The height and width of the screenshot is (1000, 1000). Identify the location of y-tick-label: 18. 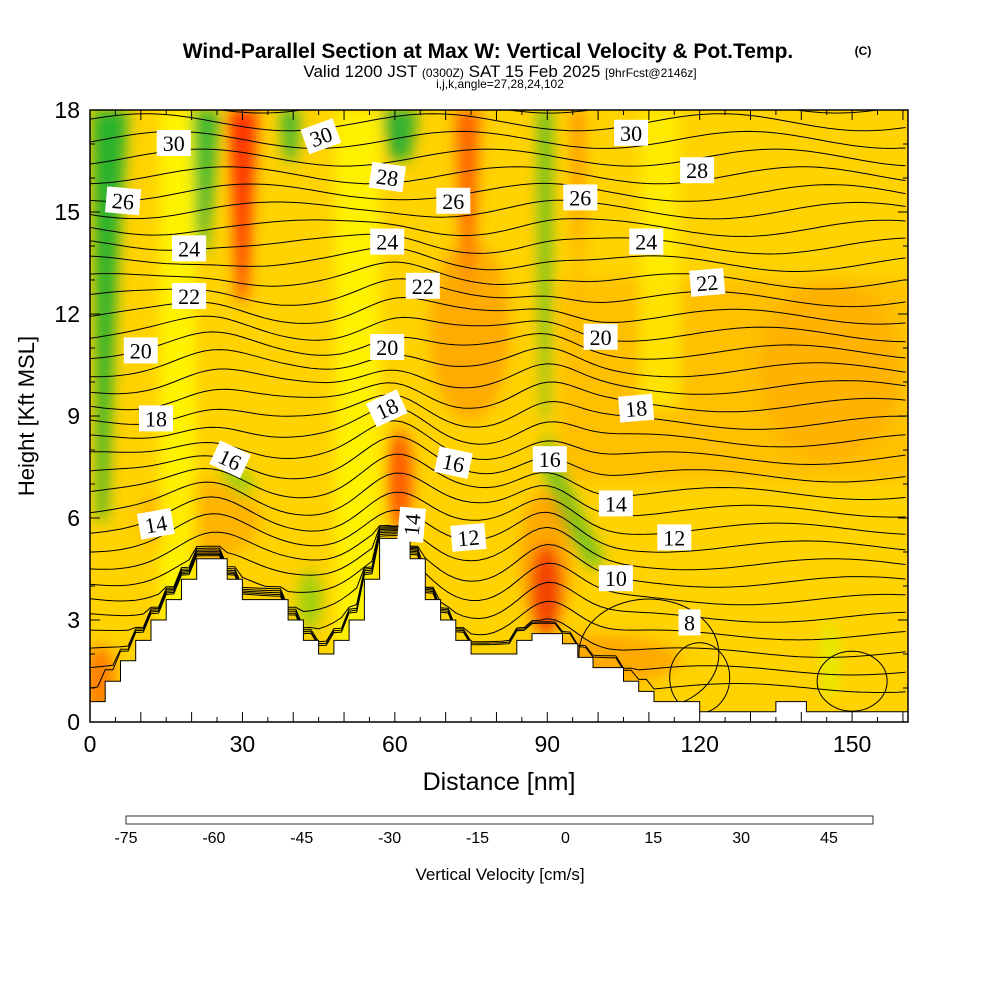
(67, 110).